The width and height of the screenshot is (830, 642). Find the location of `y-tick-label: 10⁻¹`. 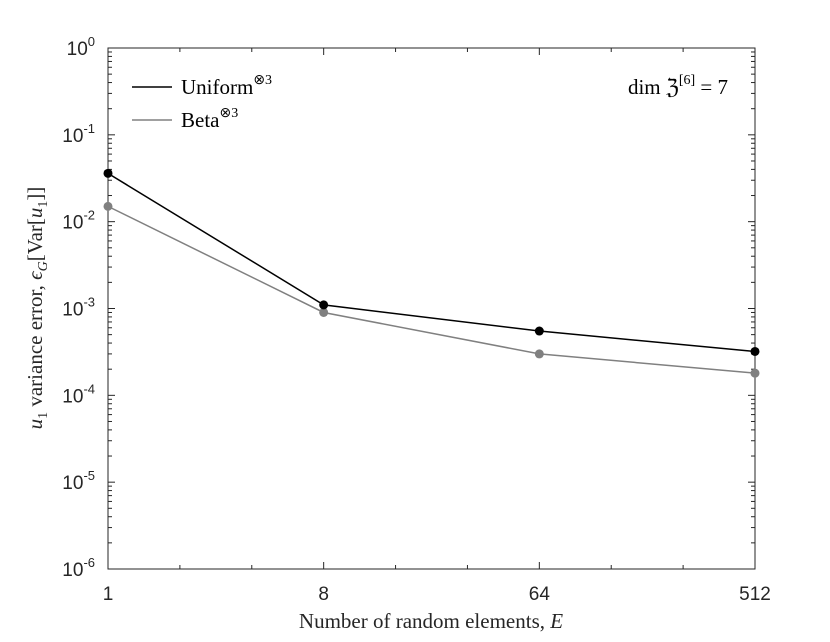

y-tick-label: 10⁻¹ is located at coordinates (78, 134).